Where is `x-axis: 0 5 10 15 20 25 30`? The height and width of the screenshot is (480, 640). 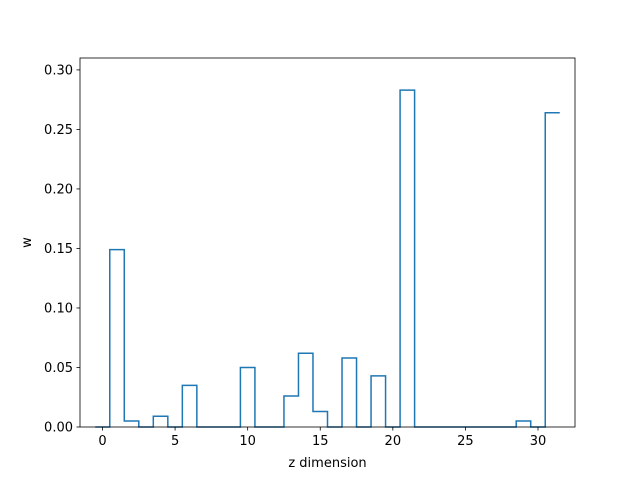 x-axis: 0 5 10 15 20 25 30 is located at coordinates (322, 438).